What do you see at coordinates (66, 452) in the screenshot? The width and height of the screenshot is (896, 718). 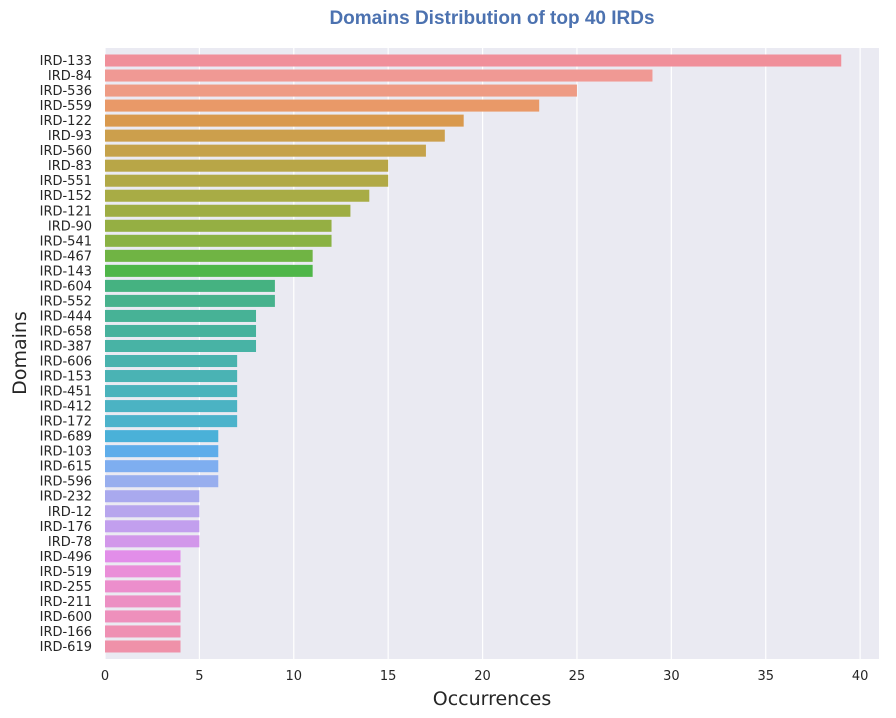 I see `y-tick-label: IRD-103` at bounding box center [66, 452].